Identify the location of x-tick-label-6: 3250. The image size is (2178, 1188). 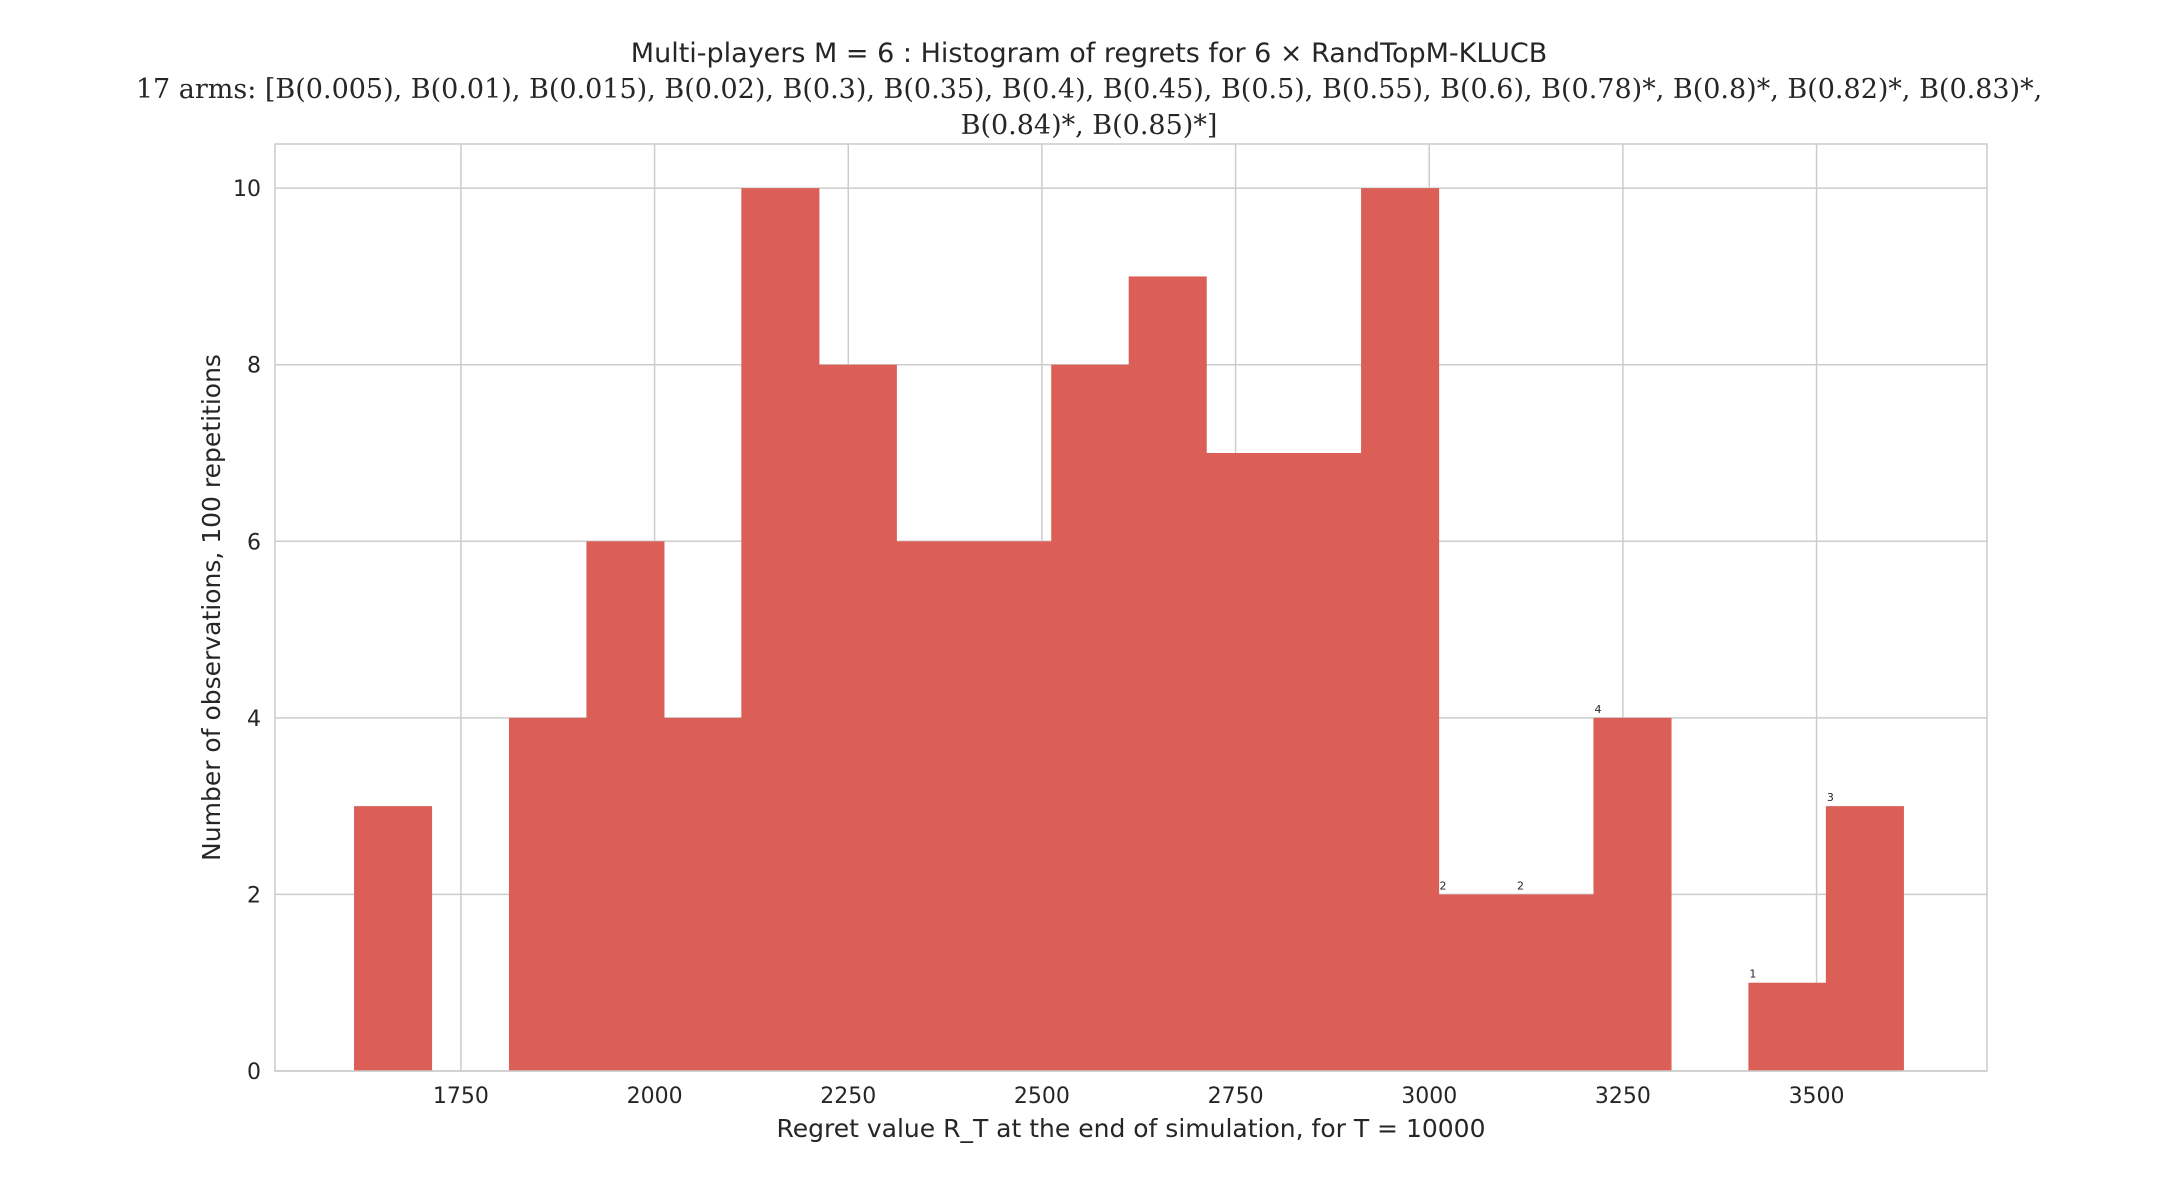
(1623, 1096).